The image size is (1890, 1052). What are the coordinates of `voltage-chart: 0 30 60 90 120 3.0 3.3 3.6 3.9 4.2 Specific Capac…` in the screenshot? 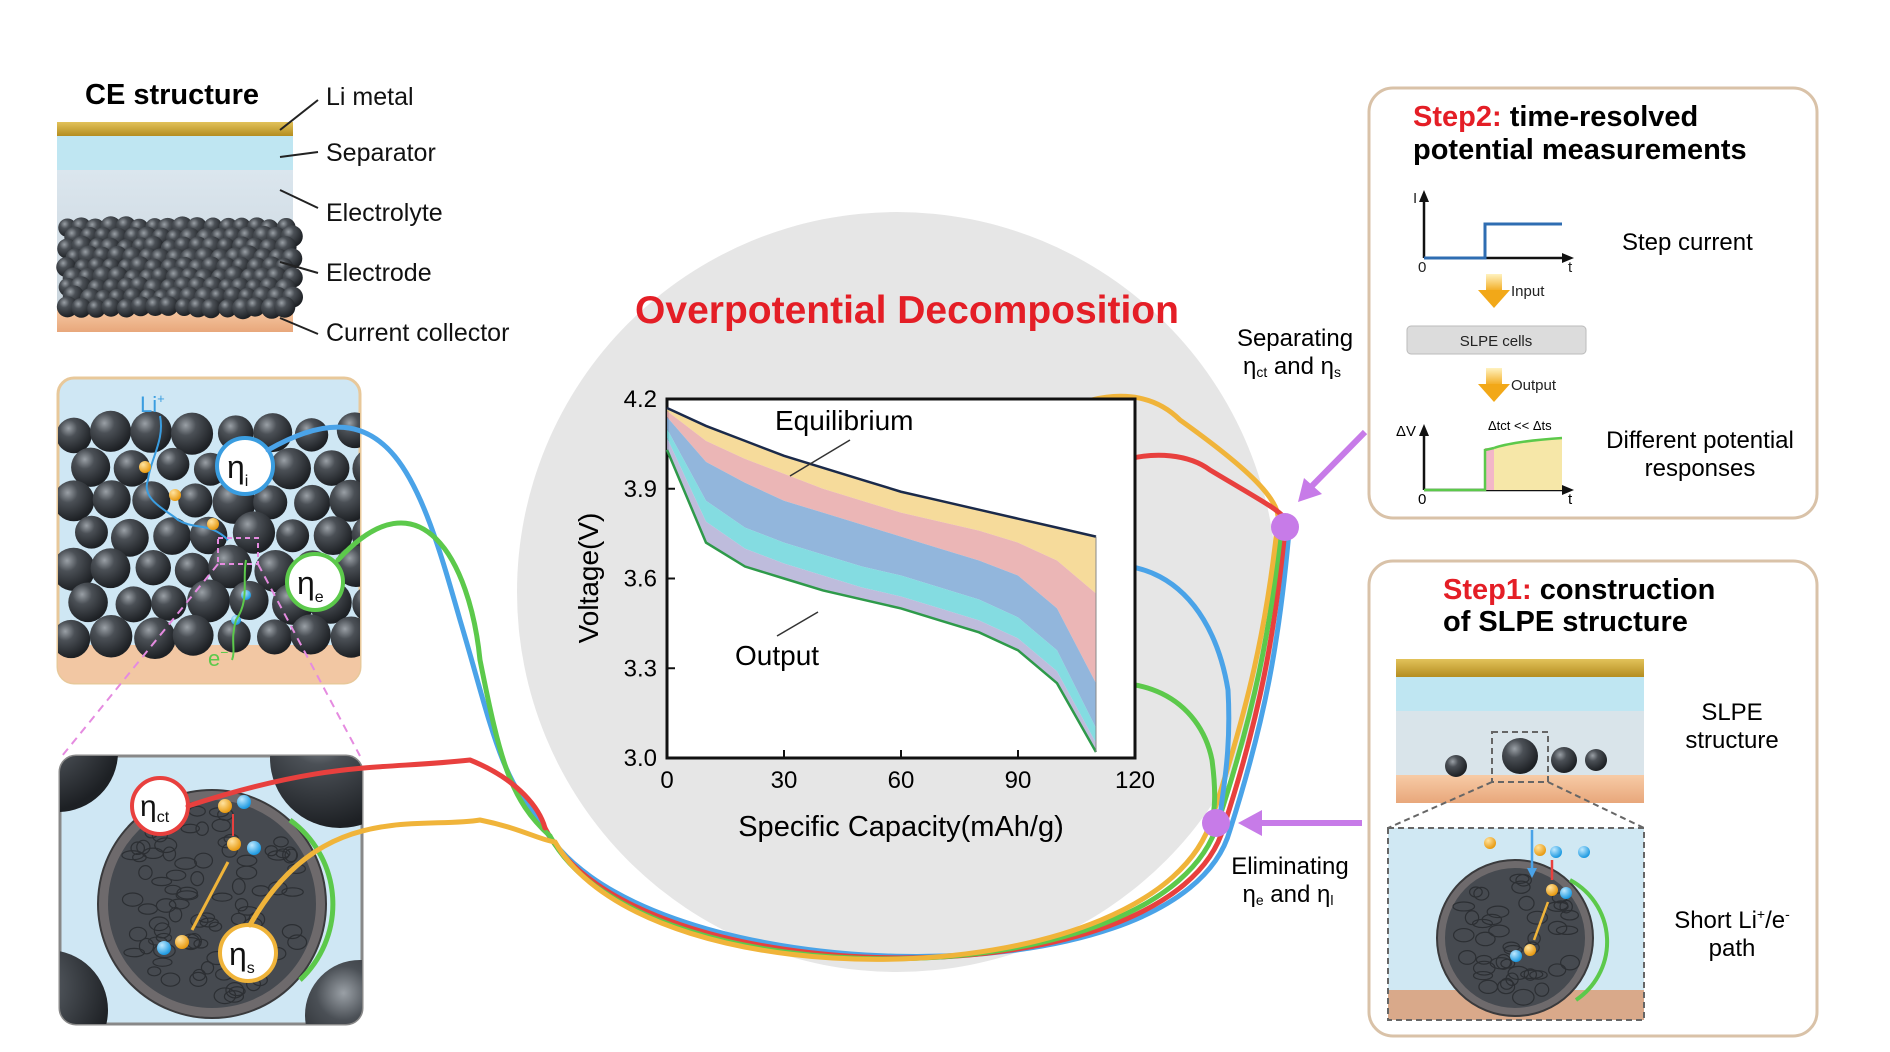 It's located at (864, 614).